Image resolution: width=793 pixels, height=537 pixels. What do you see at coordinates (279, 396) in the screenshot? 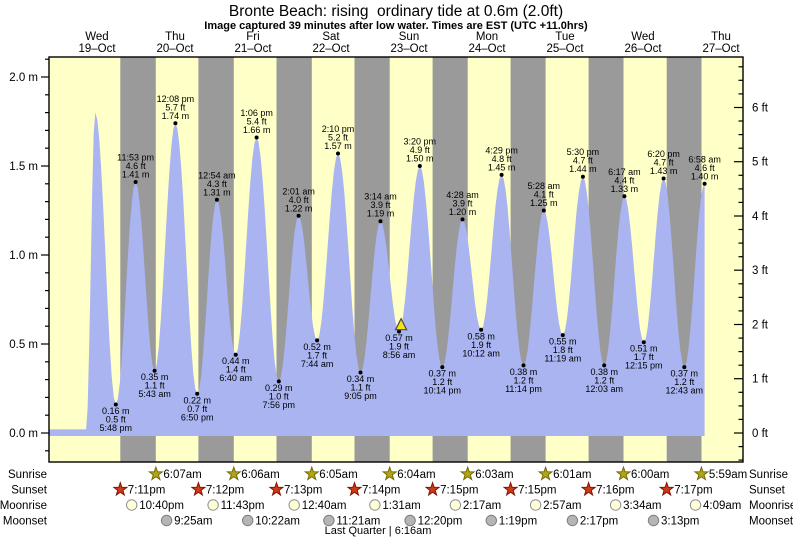
I see `tide-label-line: 1.0 ft` at bounding box center [279, 396].